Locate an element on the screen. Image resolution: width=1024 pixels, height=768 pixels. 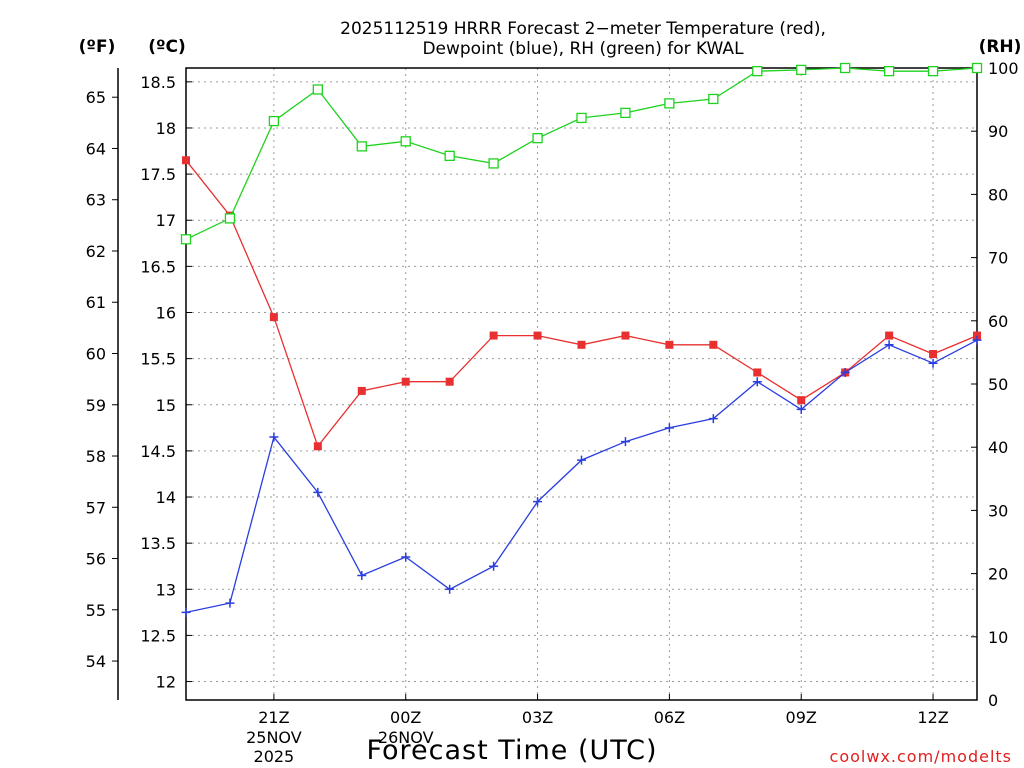
rh-tick-label: 80 is located at coordinates (998, 194).